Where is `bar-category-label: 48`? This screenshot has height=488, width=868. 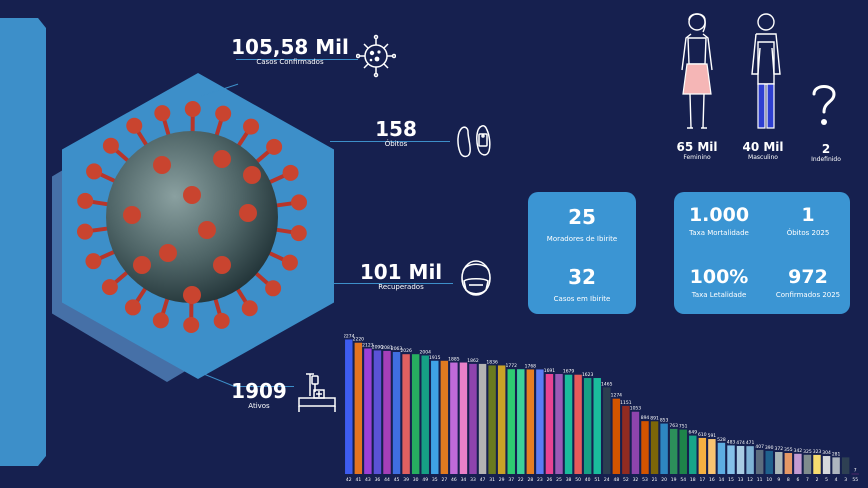 bar-category-label: 48 is located at coordinates (616, 480).